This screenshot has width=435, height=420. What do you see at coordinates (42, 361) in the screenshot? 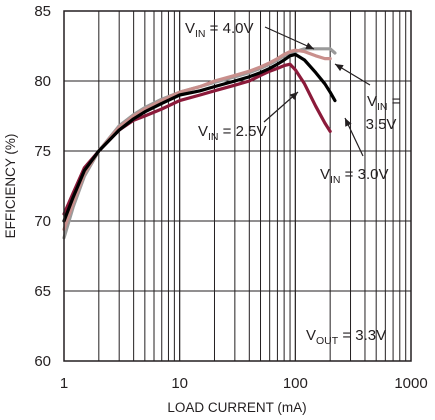
I see `y-tick-label: 60` at bounding box center [42, 361].